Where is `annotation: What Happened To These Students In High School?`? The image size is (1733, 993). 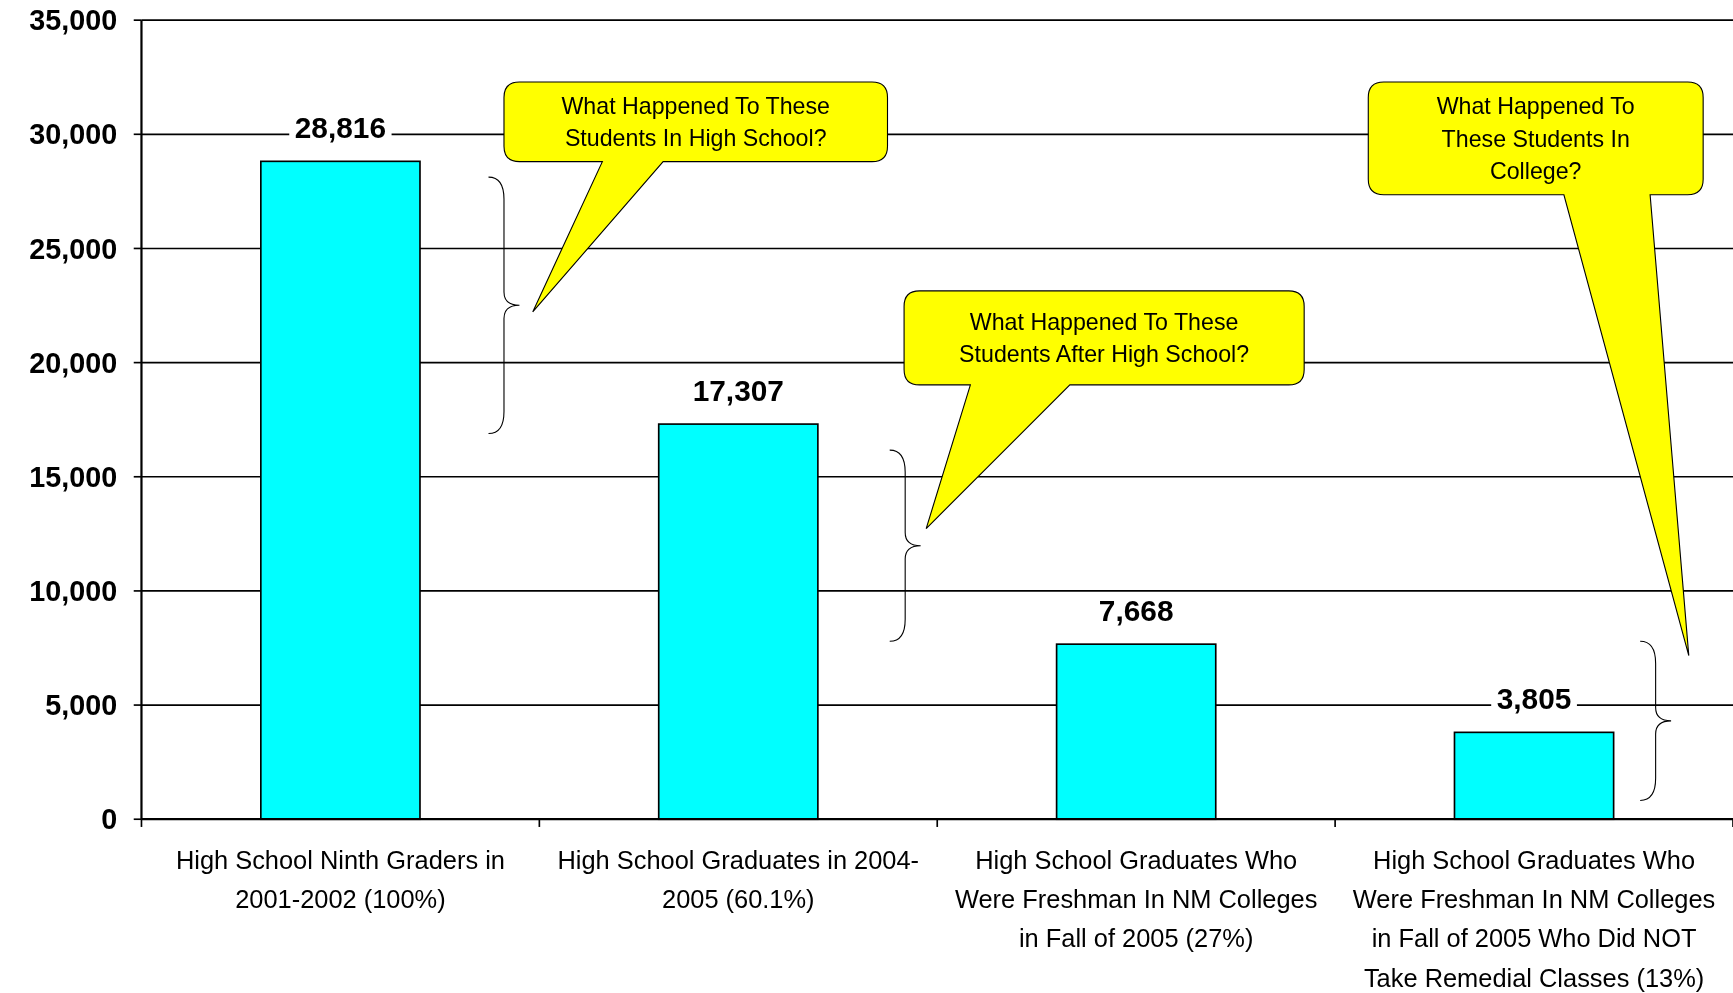
annotation: What Happened To These Students In High School? is located at coordinates (696, 121).